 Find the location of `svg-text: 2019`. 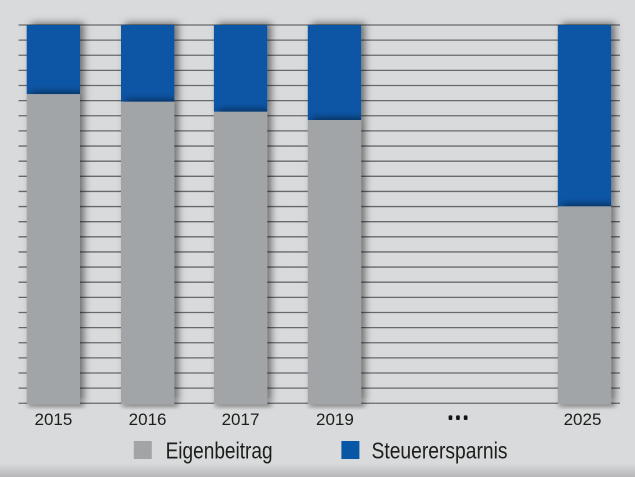

svg-text: 2019 is located at coordinates (335, 419).